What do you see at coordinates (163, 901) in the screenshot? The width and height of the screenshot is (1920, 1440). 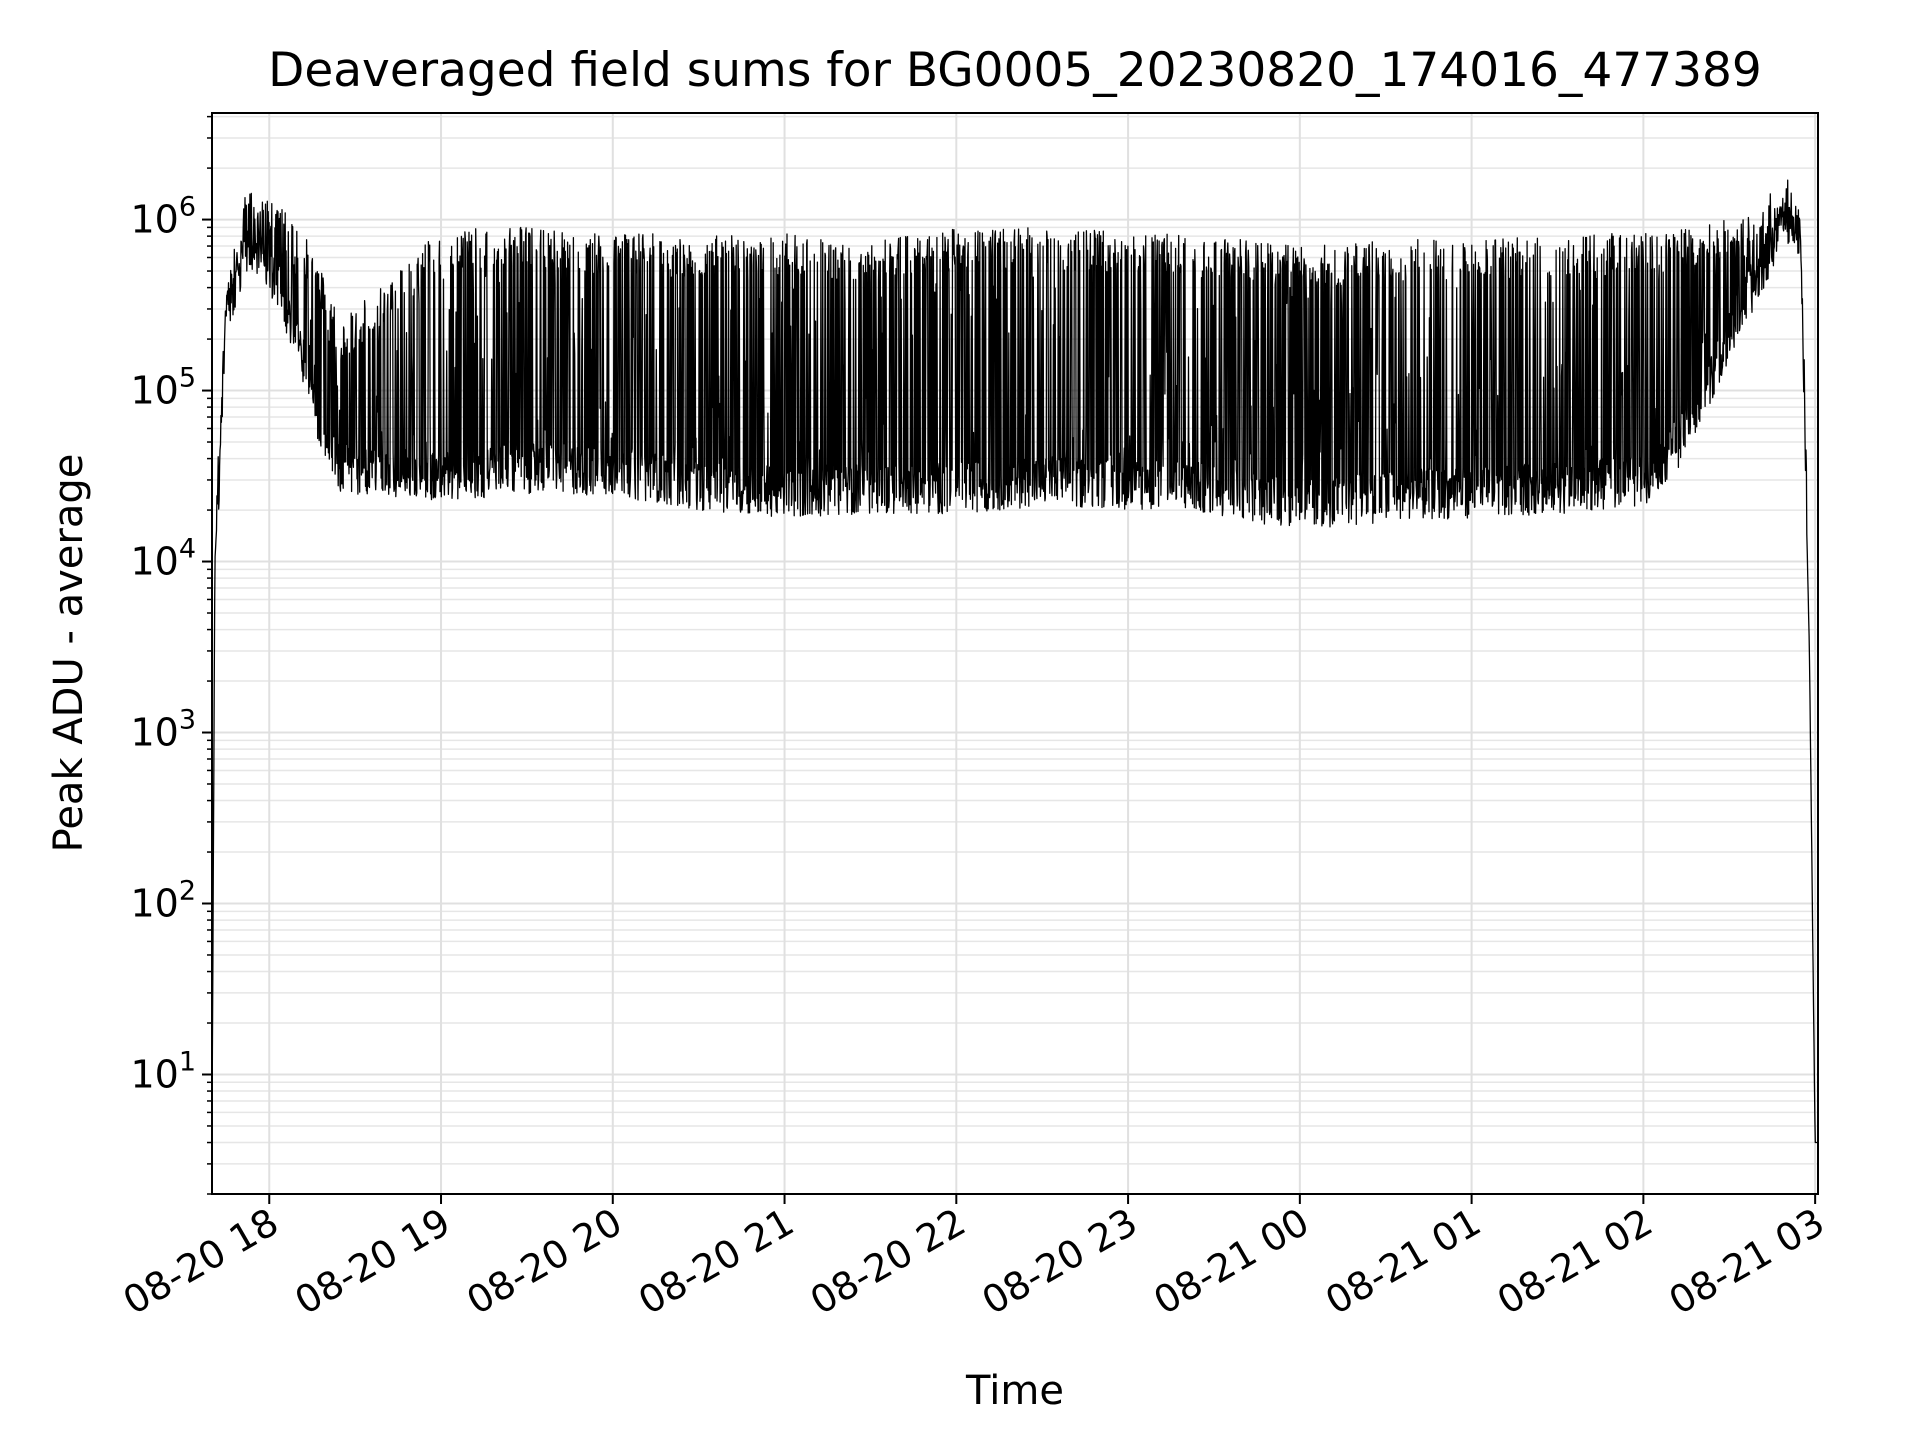 I see `y-tick-label: 102` at bounding box center [163, 901].